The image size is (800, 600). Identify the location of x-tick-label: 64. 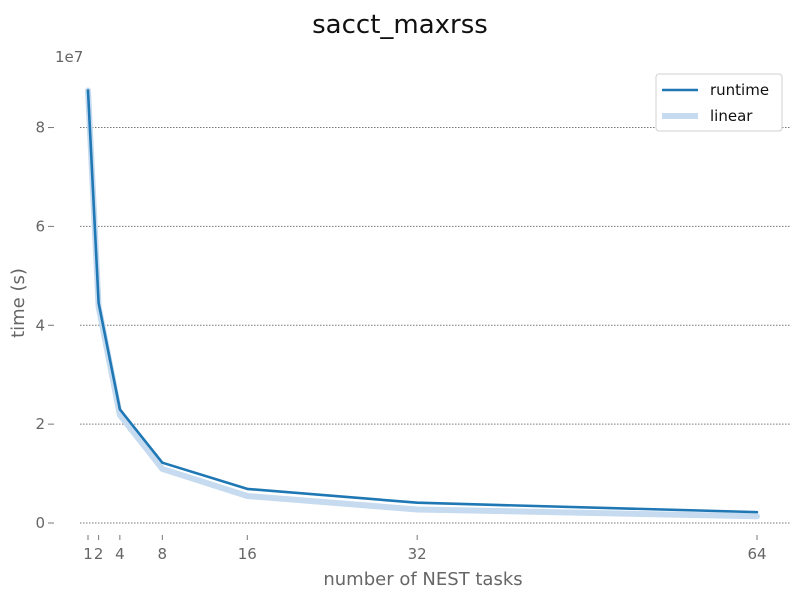
(756, 554).